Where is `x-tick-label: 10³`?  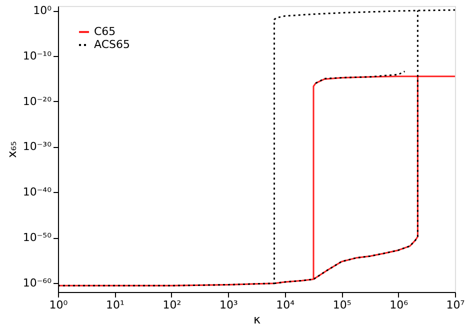 x-tick-label: 10³ is located at coordinates (228, 305).